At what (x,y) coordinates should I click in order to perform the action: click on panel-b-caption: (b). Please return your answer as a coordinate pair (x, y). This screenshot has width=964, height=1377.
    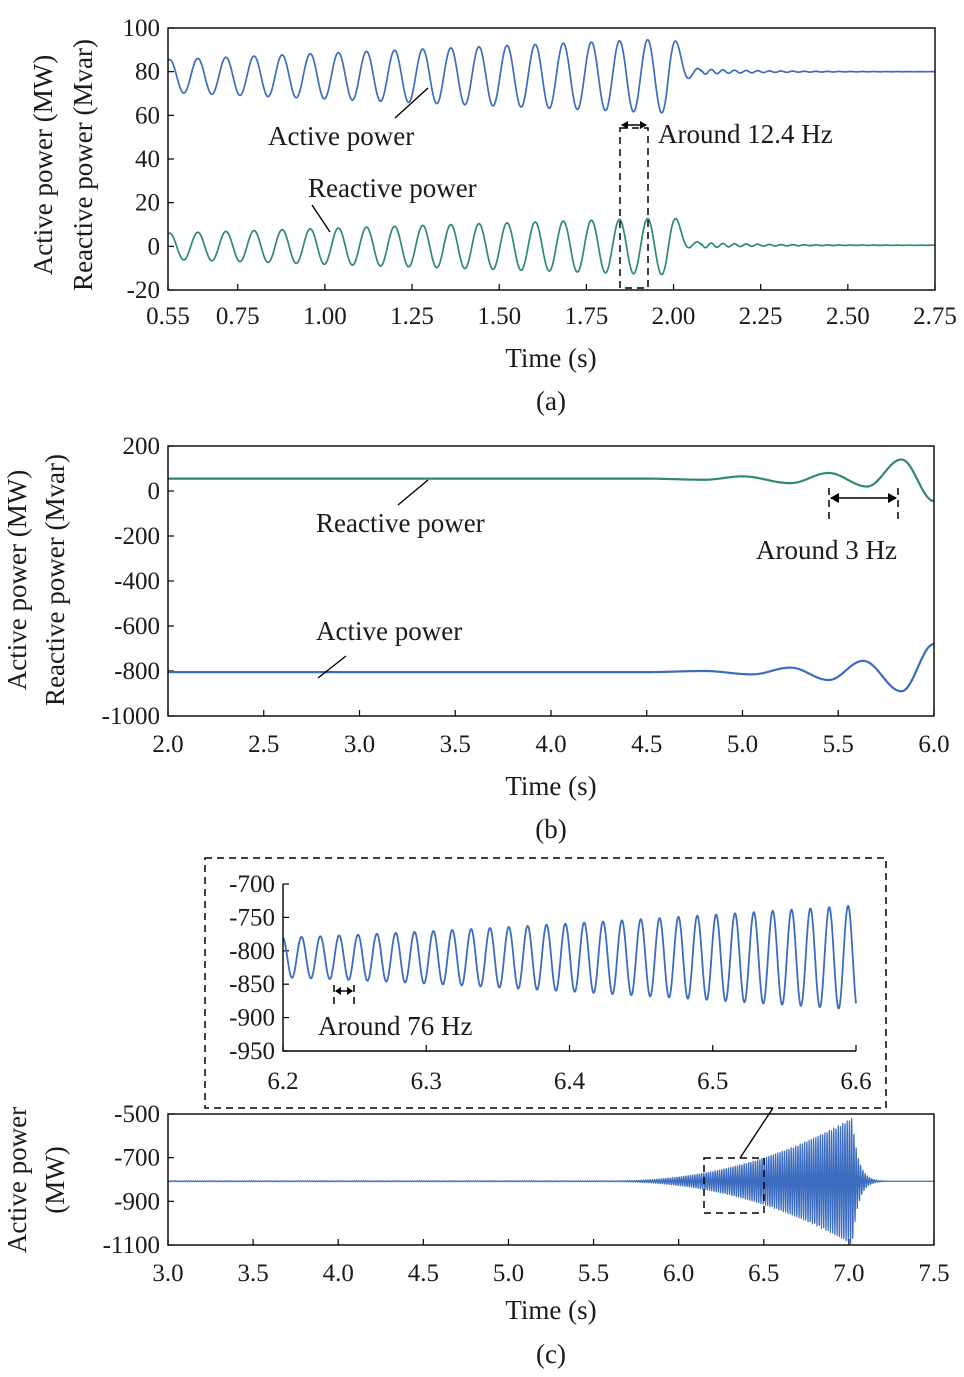
    Looking at the image, I should click on (550, 829).